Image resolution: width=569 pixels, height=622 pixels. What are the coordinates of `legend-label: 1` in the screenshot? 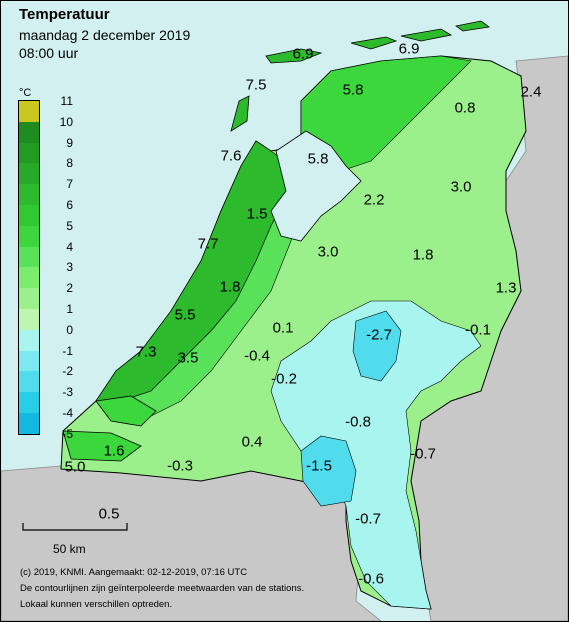 It's located at (69, 309).